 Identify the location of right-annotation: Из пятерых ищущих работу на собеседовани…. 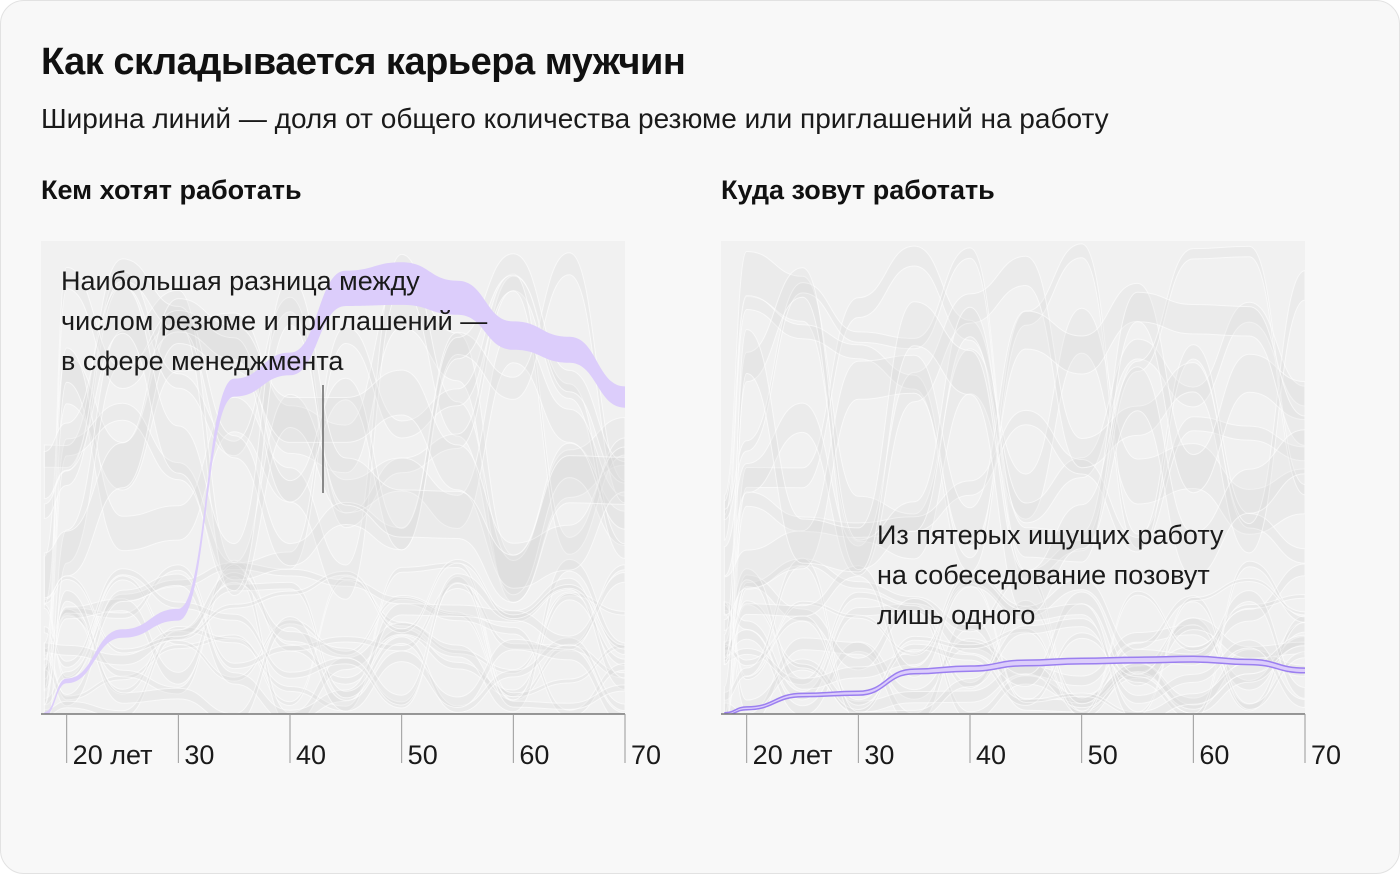
(1050, 575).